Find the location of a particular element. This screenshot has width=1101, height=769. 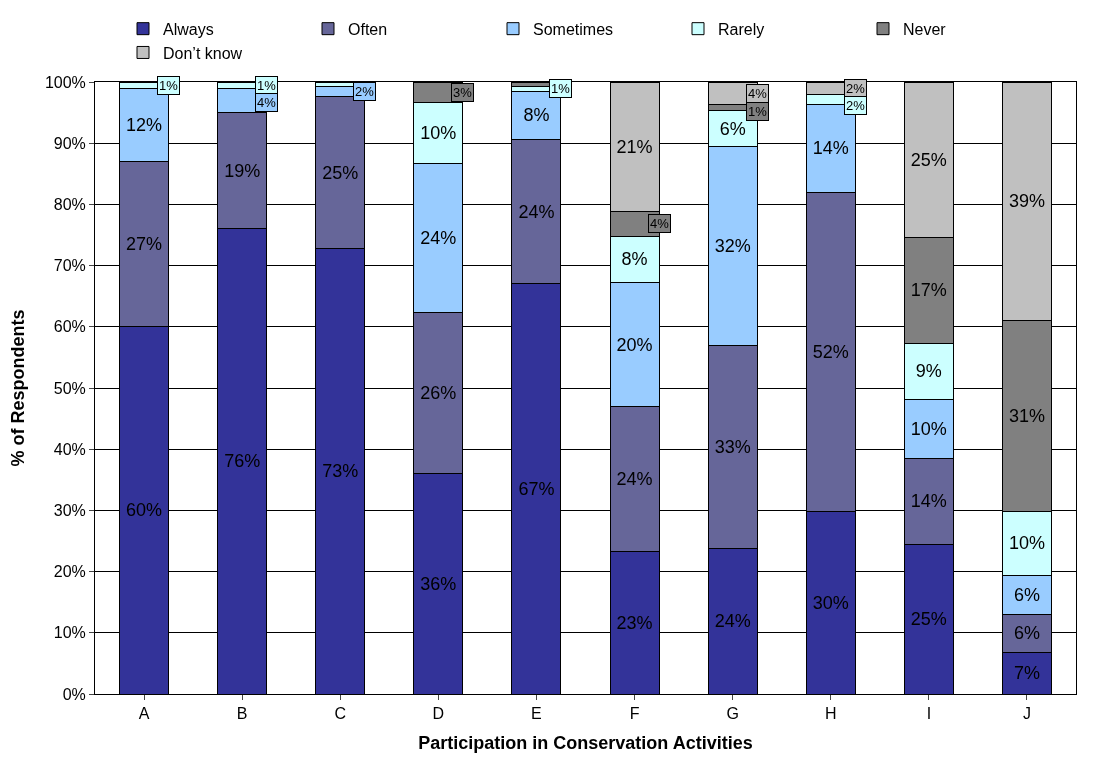

data-label: 3% is located at coordinates (463, 92).